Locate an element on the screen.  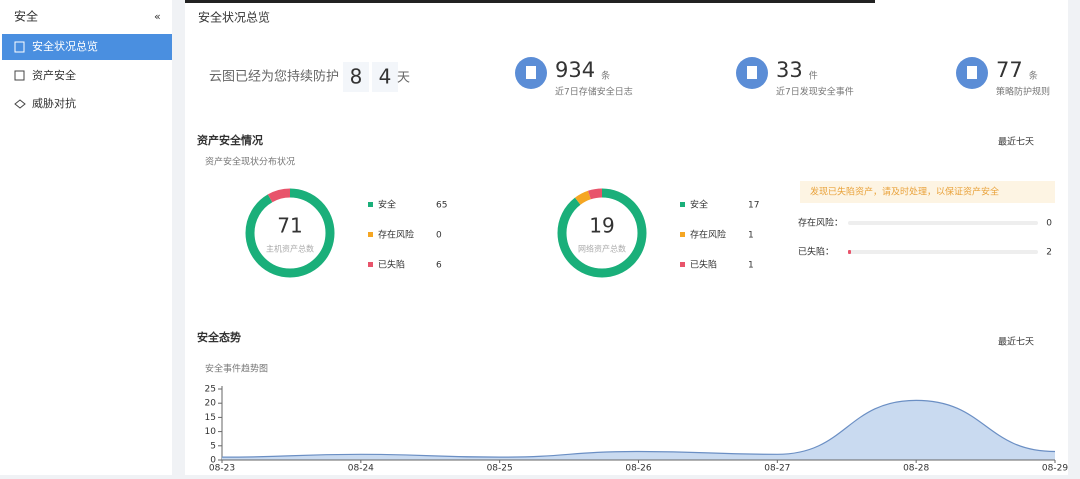
stat-label: 策略防护规则 is located at coordinates (1023, 92).